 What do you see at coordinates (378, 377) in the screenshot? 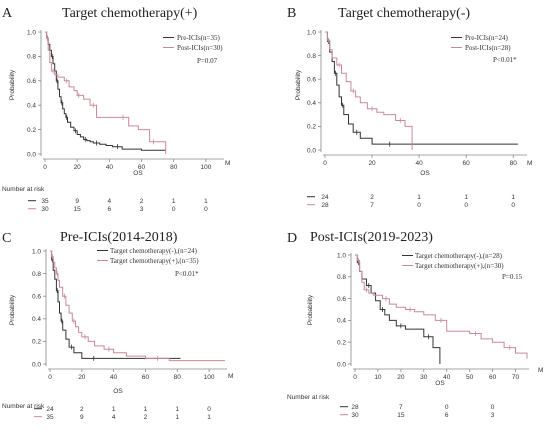
I see `x-tick-label: 10` at bounding box center [378, 377].